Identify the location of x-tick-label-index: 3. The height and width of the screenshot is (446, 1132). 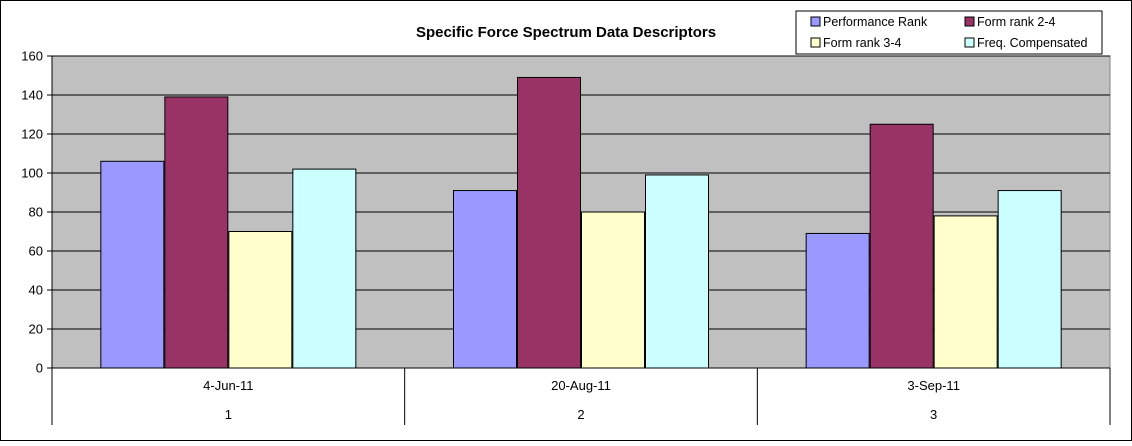
(933, 414).